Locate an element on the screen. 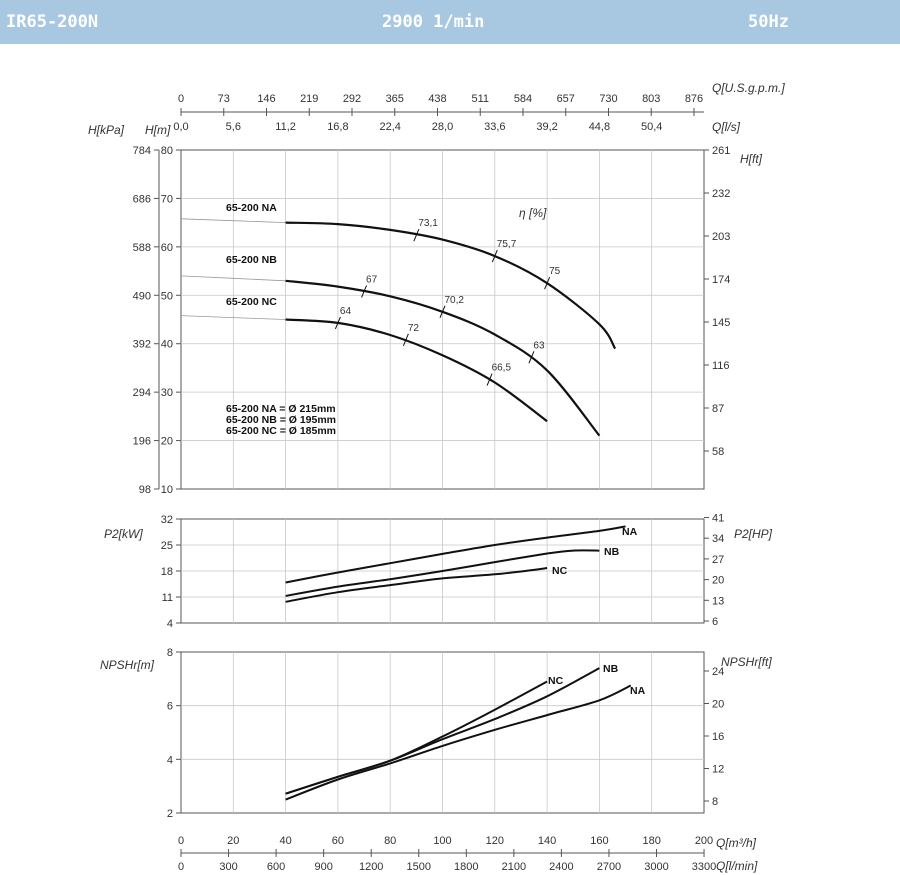 Image resolution: width=900 pixels, height=875 pixels. usgpm-tick-label: 730 is located at coordinates (608, 99).